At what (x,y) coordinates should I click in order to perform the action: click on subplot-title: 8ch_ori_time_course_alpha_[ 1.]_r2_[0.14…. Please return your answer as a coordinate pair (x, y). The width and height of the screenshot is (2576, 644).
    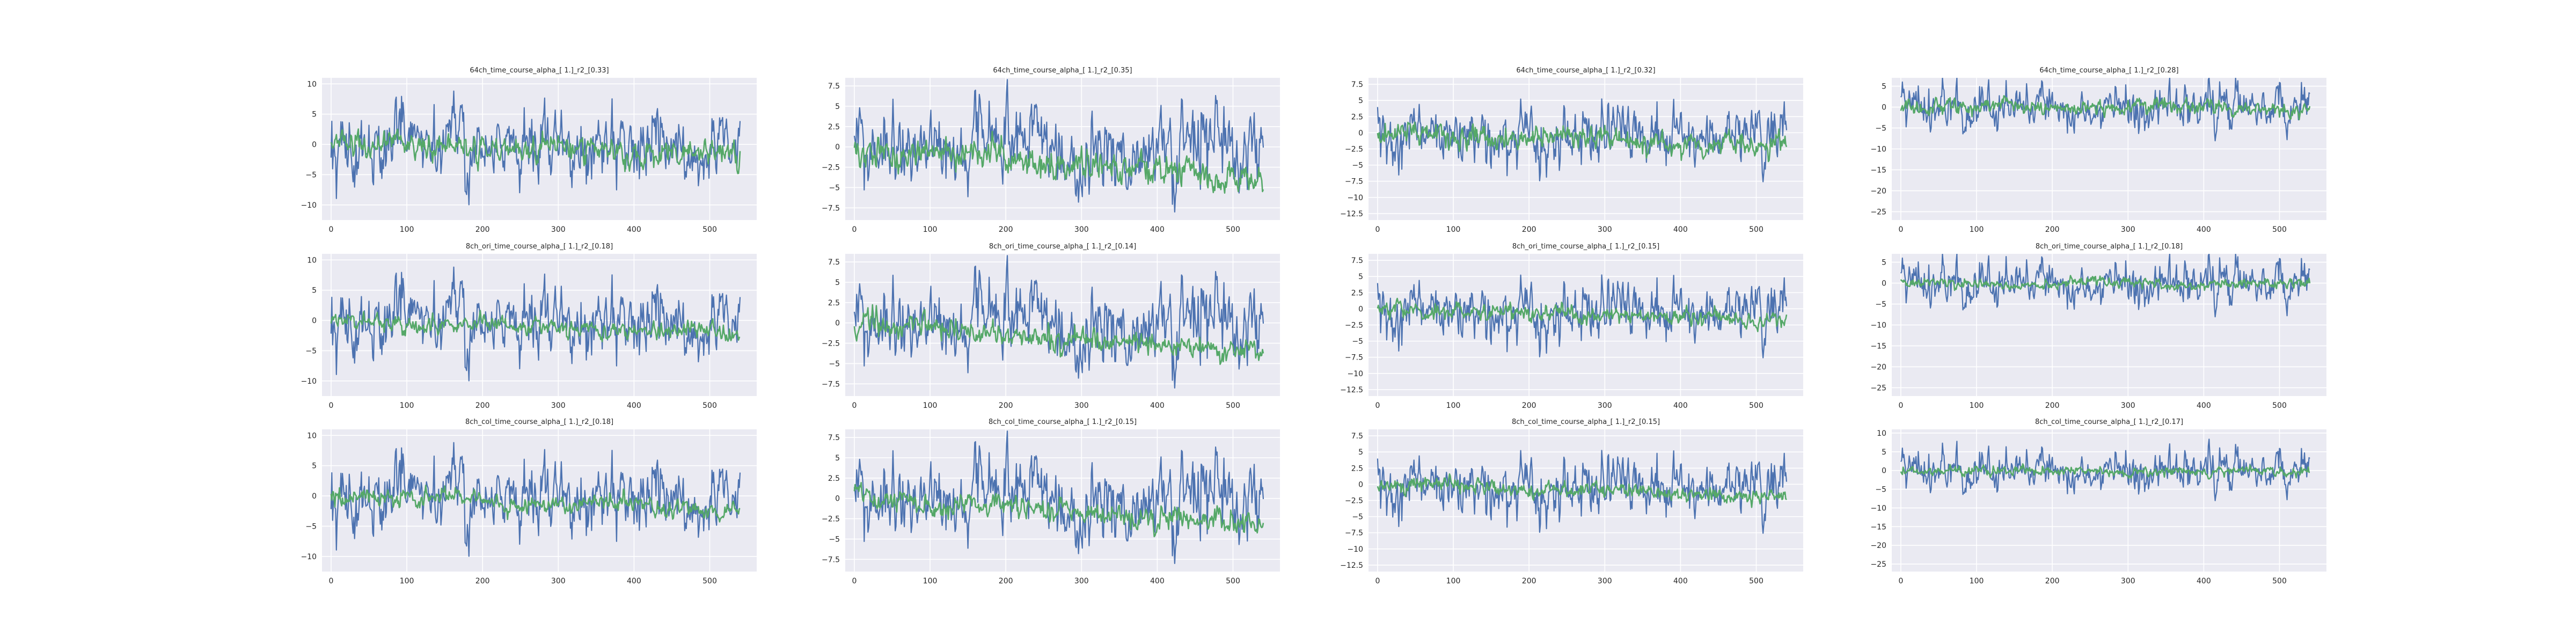
    Looking at the image, I should click on (1062, 247).